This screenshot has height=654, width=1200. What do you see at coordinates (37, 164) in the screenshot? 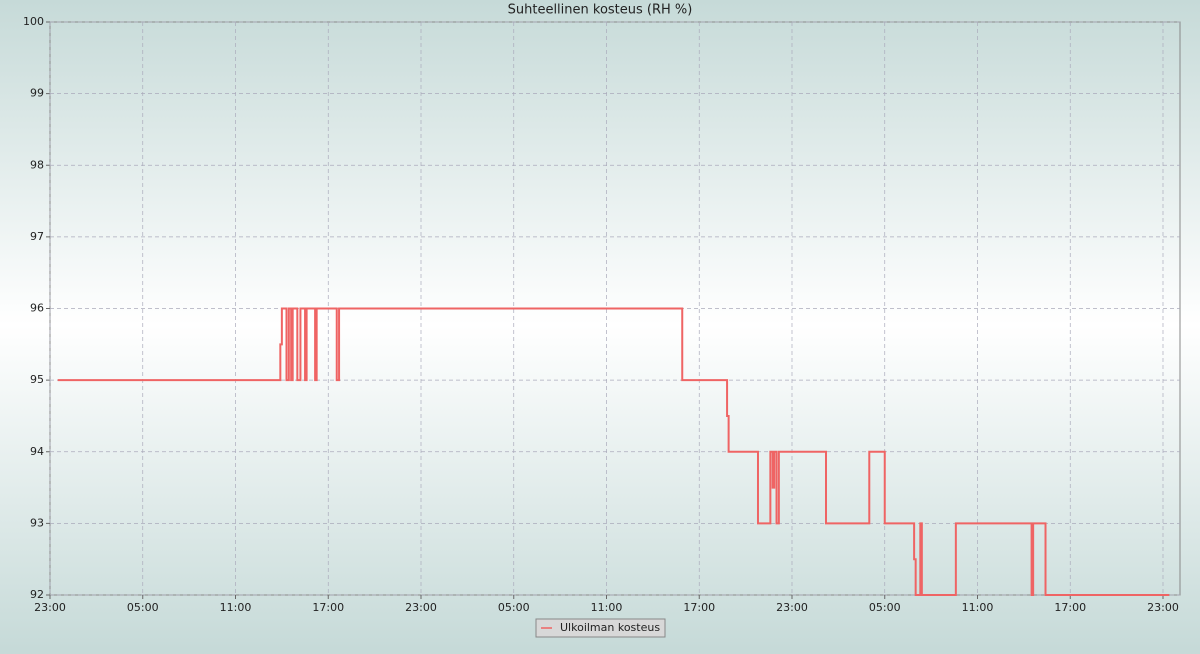
I see `y-tick-label: 98` at bounding box center [37, 164].